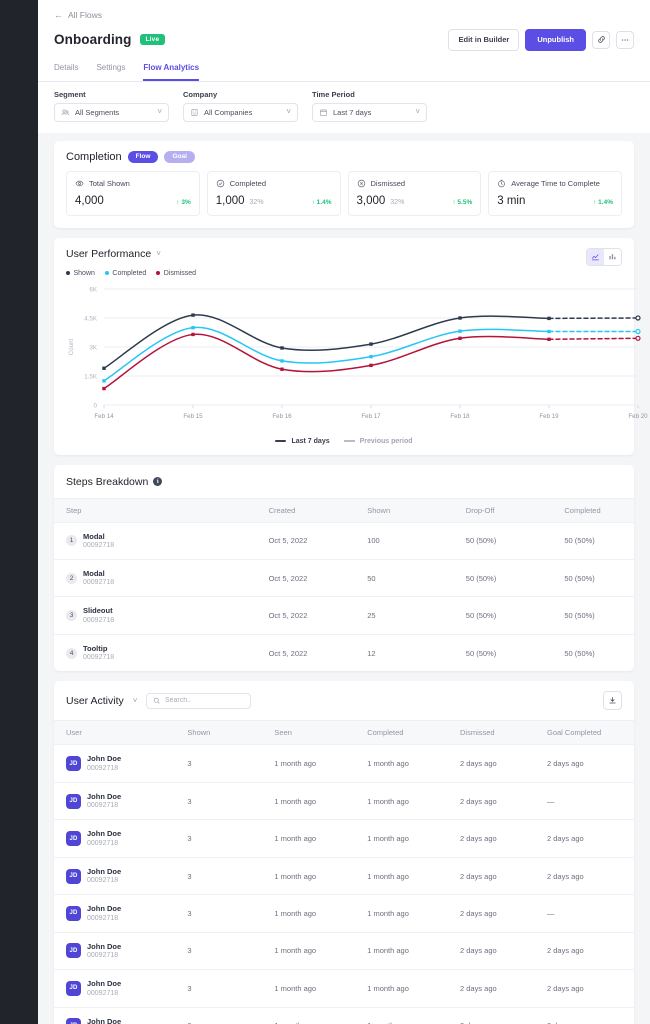  I want to click on metric-value: 3 min, so click(511, 200).